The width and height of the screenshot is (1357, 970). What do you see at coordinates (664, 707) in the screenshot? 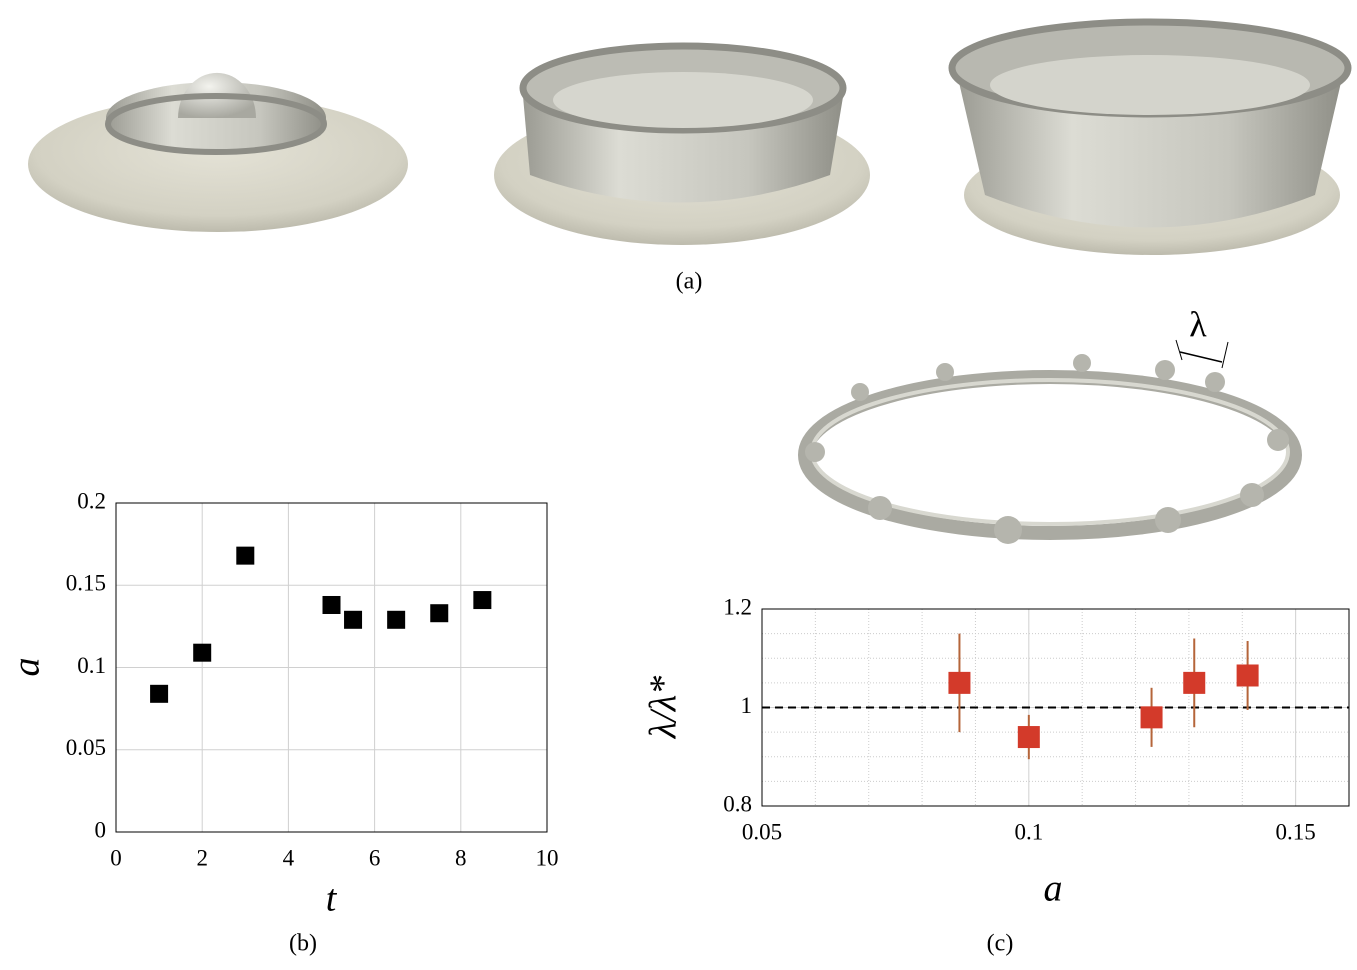
I see `y-axis-label: λ/λ*` at bounding box center [664, 707].